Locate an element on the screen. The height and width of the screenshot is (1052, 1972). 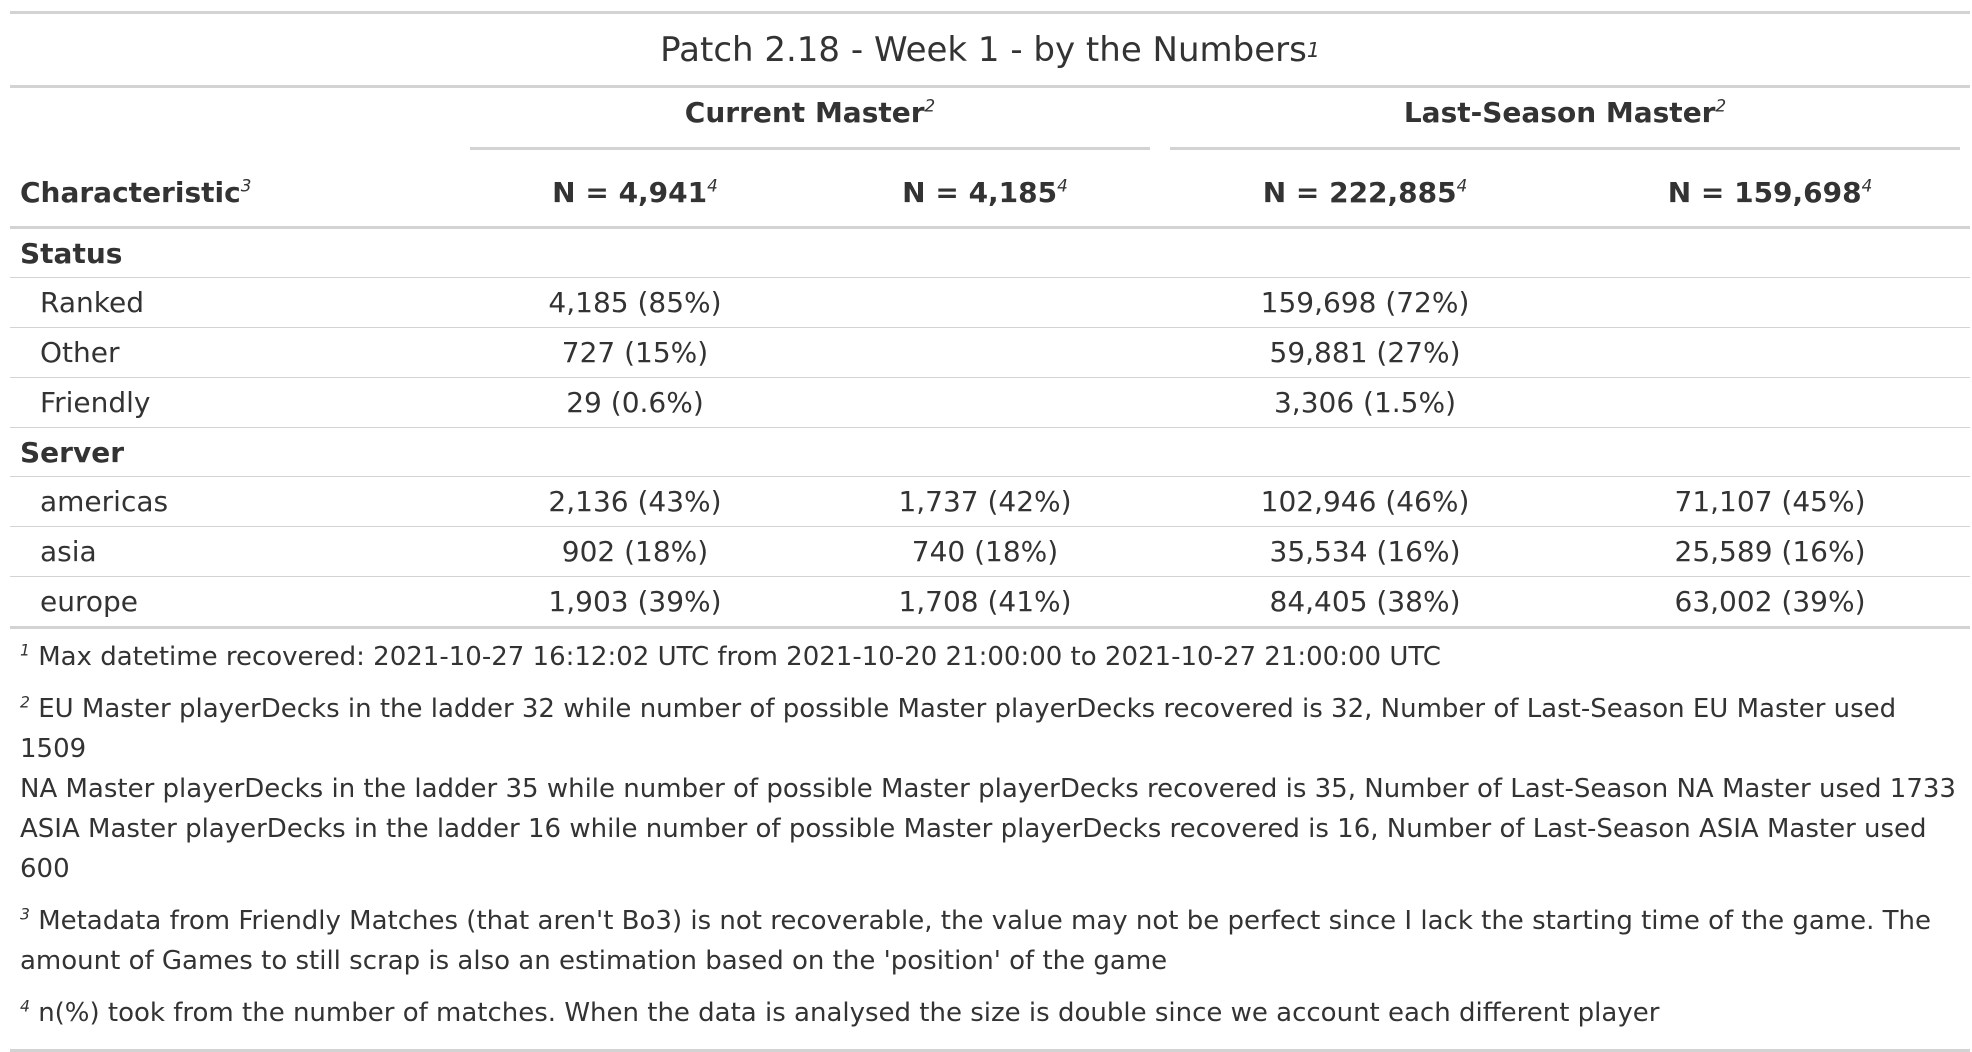
row-label: Friendly is located at coordinates (235, 402).